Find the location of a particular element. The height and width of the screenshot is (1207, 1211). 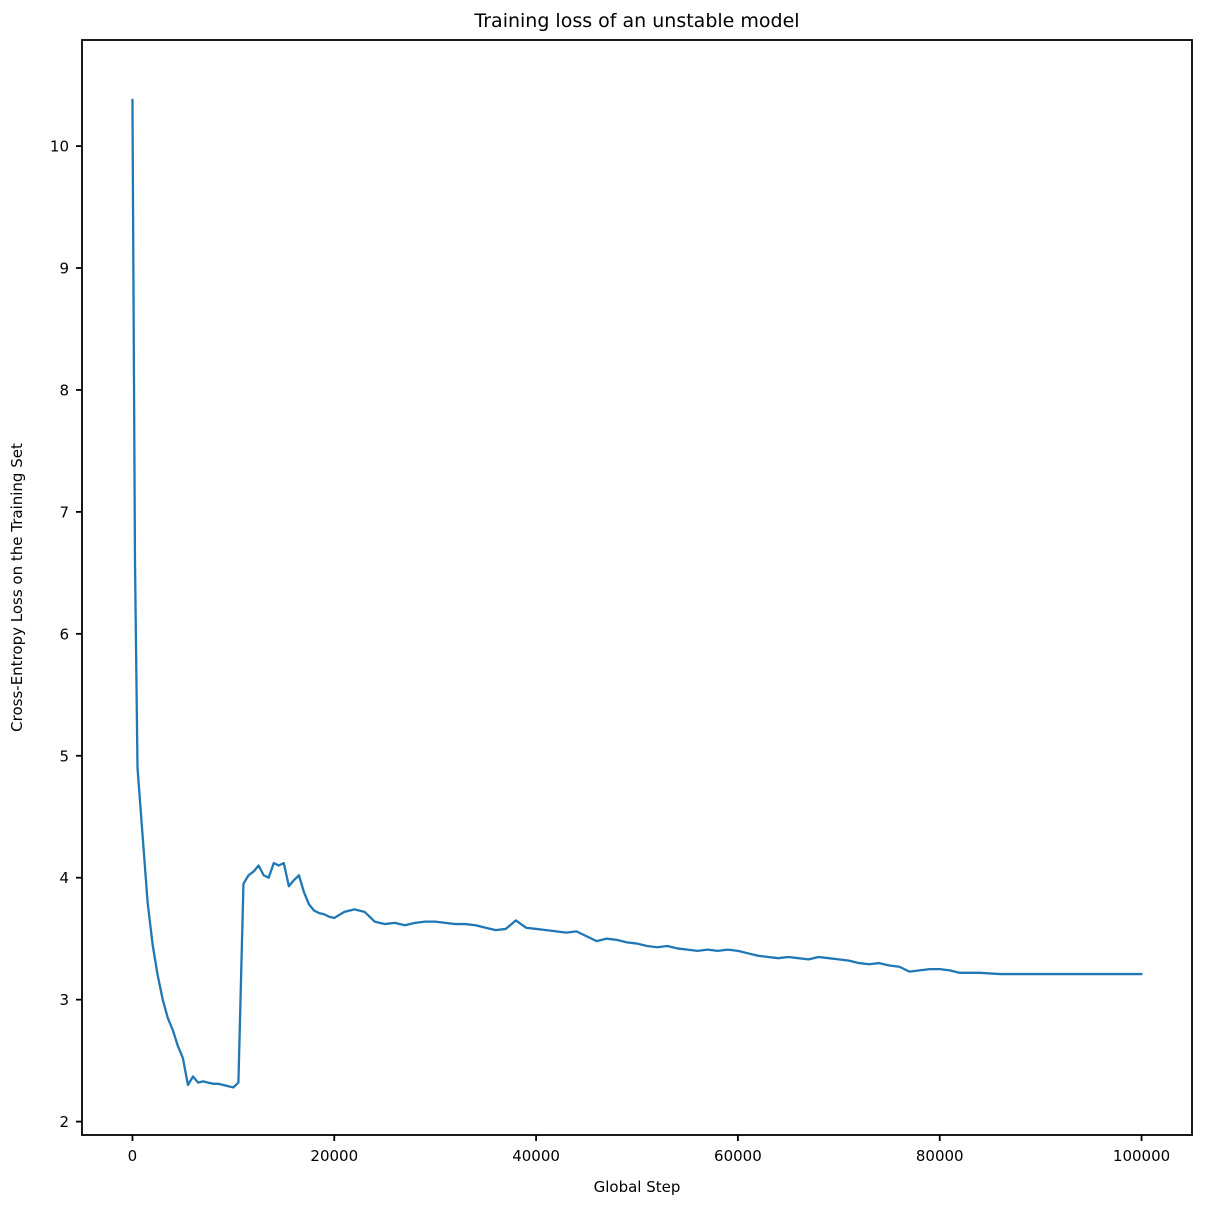

y-tick-label: 6 is located at coordinates (64, 634).